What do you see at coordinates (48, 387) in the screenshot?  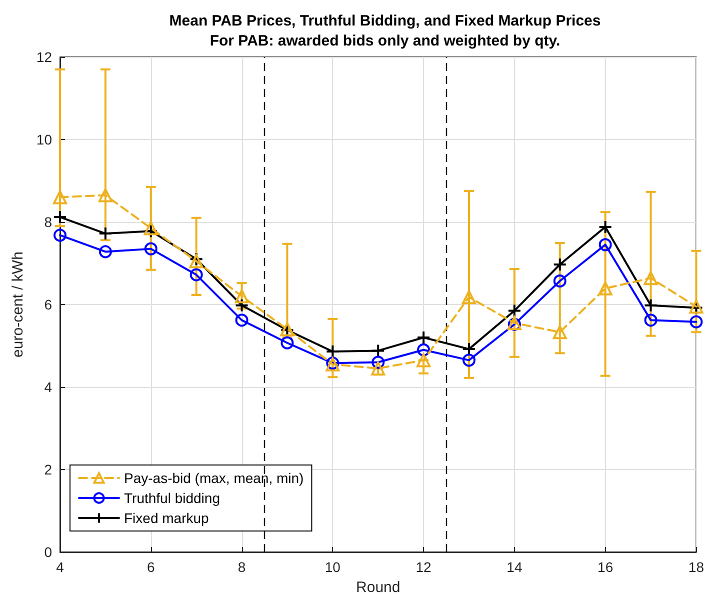 I see `y-tick-label: 4` at bounding box center [48, 387].